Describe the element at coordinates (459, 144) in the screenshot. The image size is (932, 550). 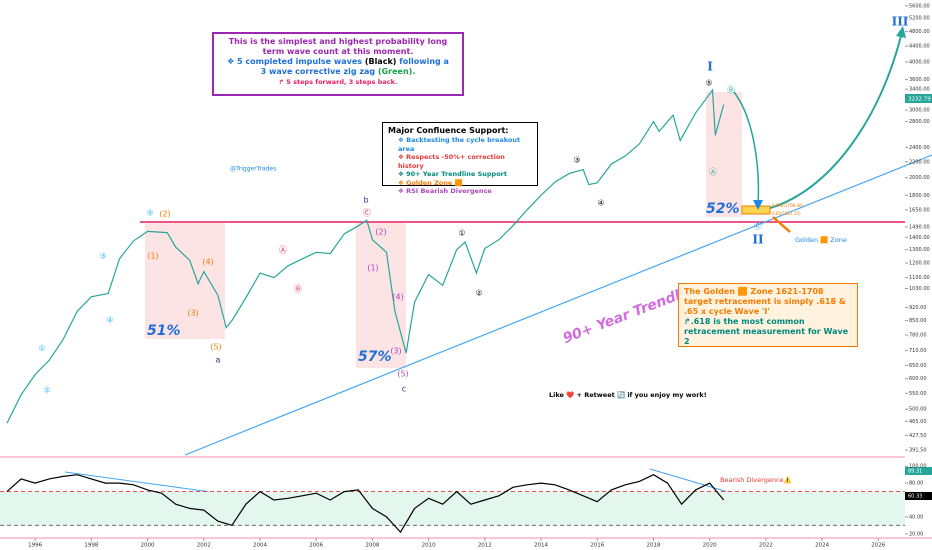
I see `confluence-item: ❖ Backtesting the cycle breakout area` at that location.